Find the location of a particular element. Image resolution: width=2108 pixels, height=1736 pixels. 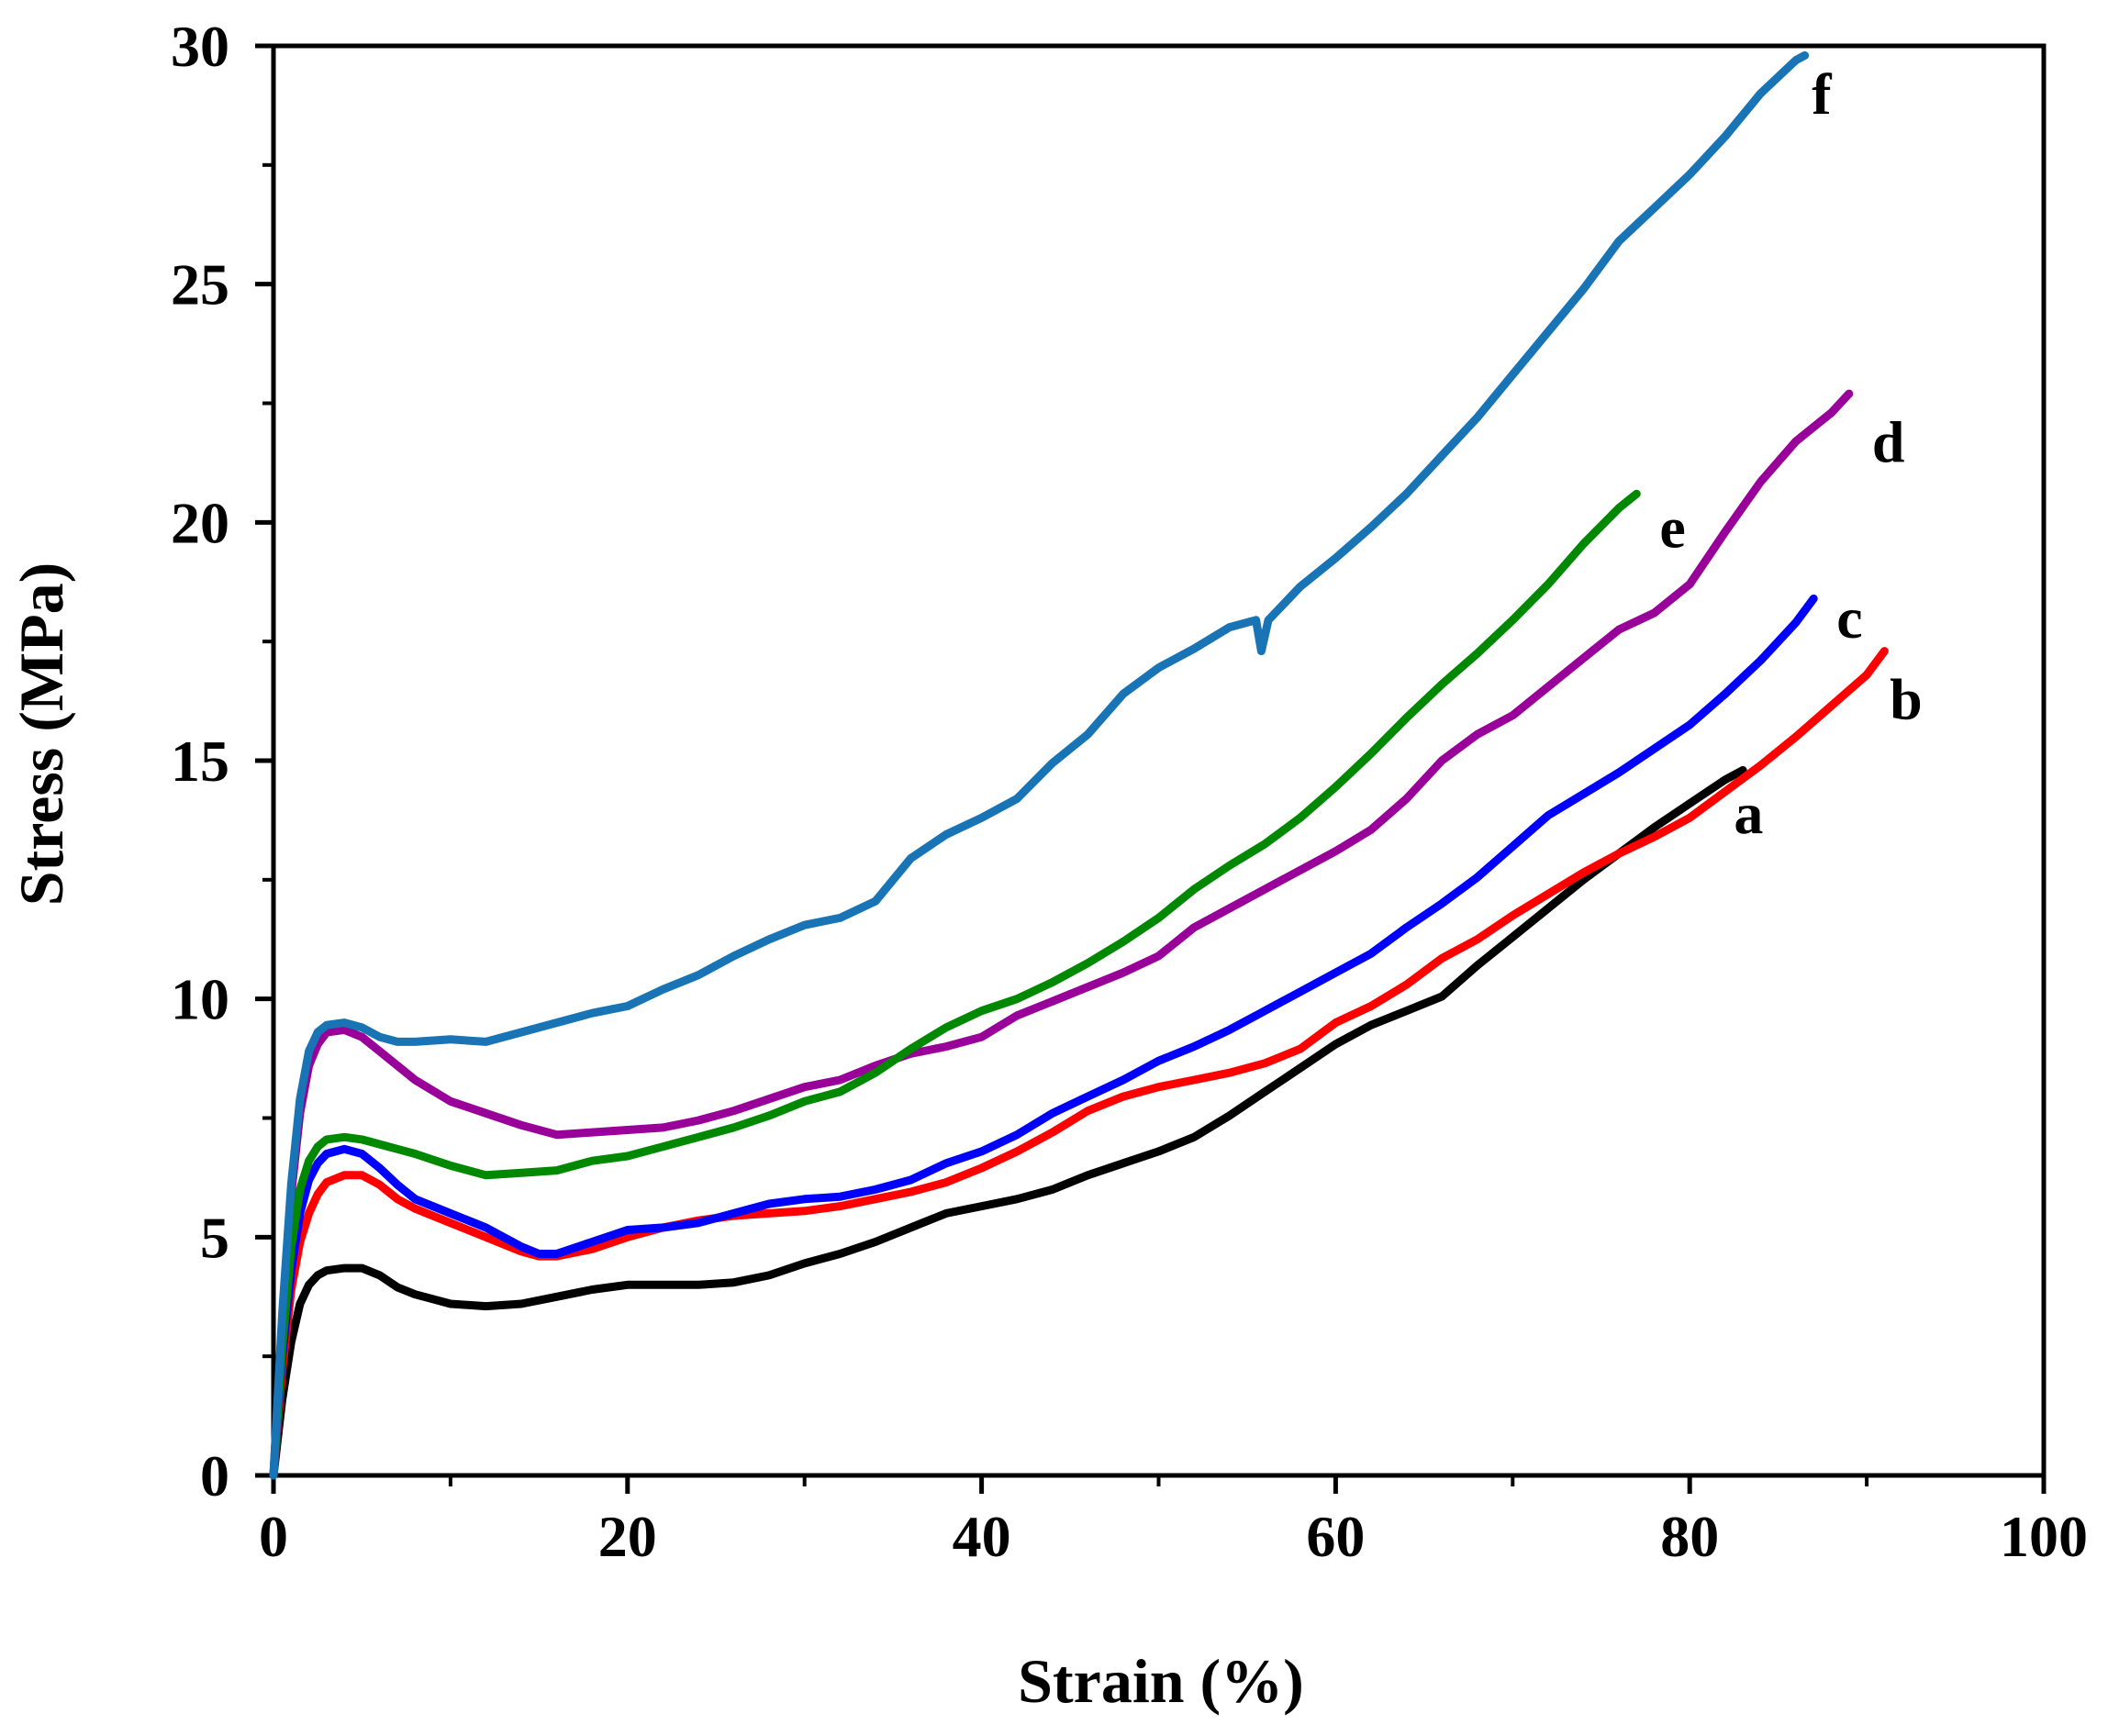

series-label-f: f is located at coordinates (1822, 94).